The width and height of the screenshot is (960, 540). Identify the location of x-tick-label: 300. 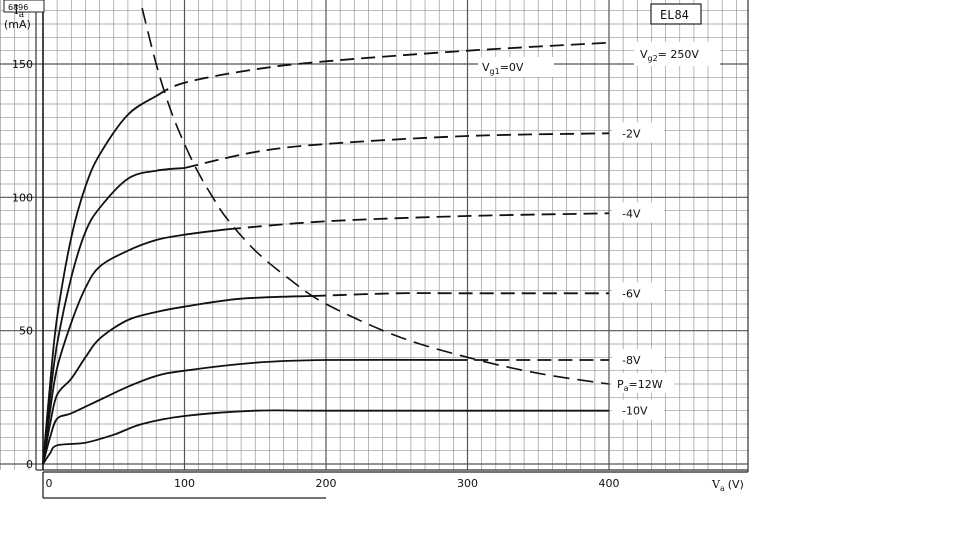
(467, 483).